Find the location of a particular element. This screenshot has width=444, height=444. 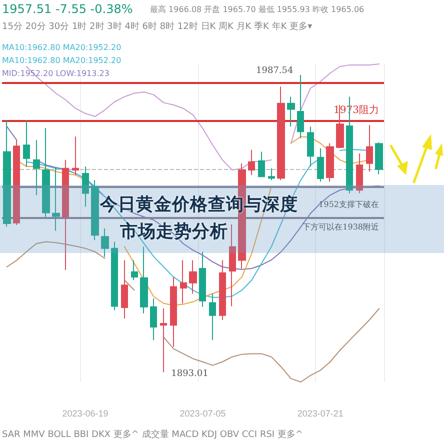

text: 15分 20分 30分 1时 2时 3时 4时 6时 8时 12时 日K 周K 月K 季K 年K 更多▾ is located at coordinates (157, 27).